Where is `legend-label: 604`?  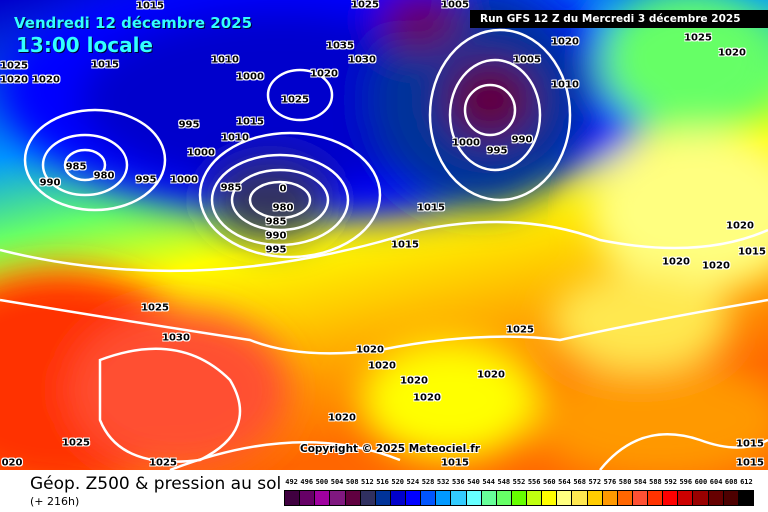 legend-label: 604 is located at coordinates (716, 482).